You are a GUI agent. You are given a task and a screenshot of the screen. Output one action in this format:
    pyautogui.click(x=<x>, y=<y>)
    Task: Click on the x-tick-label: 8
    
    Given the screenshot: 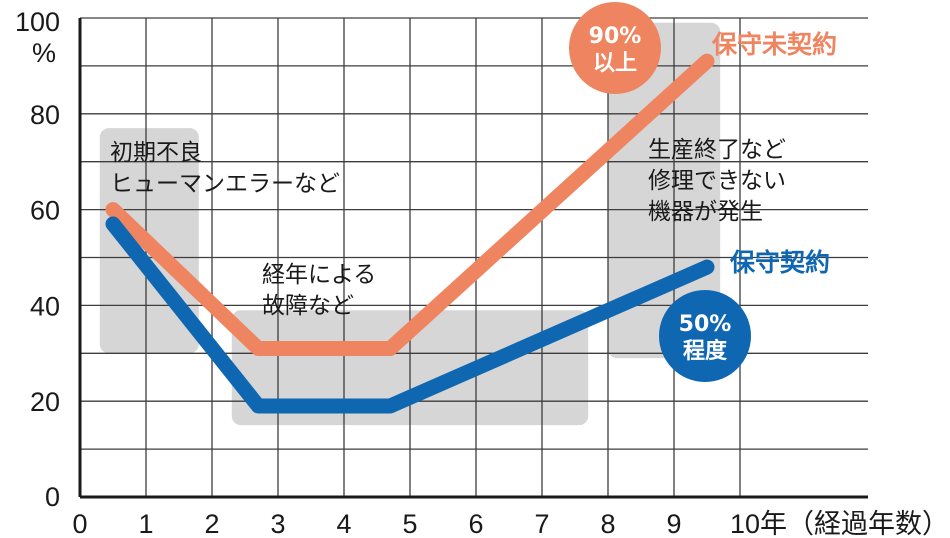 What is the action you would take?
    pyautogui.click(x=607, y=523)
    